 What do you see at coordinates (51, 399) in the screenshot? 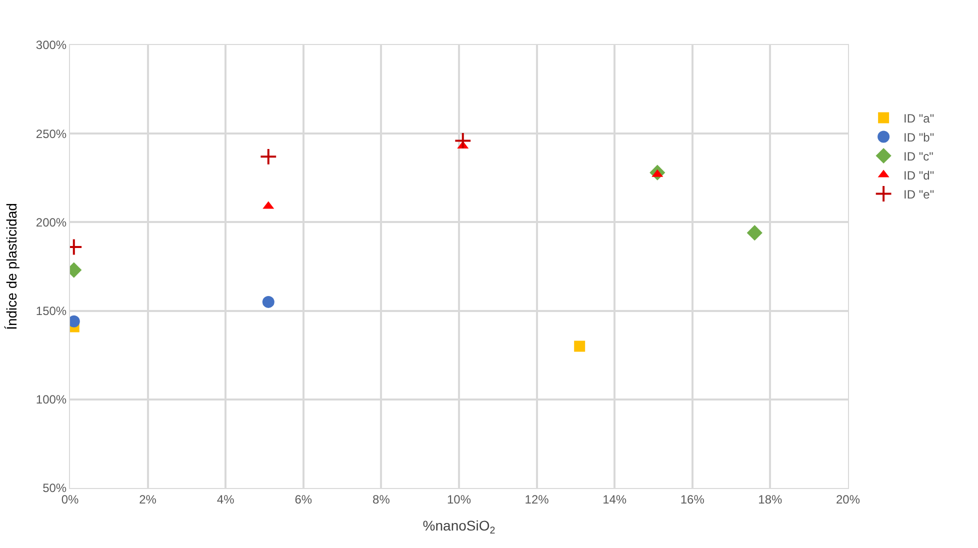
I see `y-tick-label: 100%` at bounding box center [51, 399].